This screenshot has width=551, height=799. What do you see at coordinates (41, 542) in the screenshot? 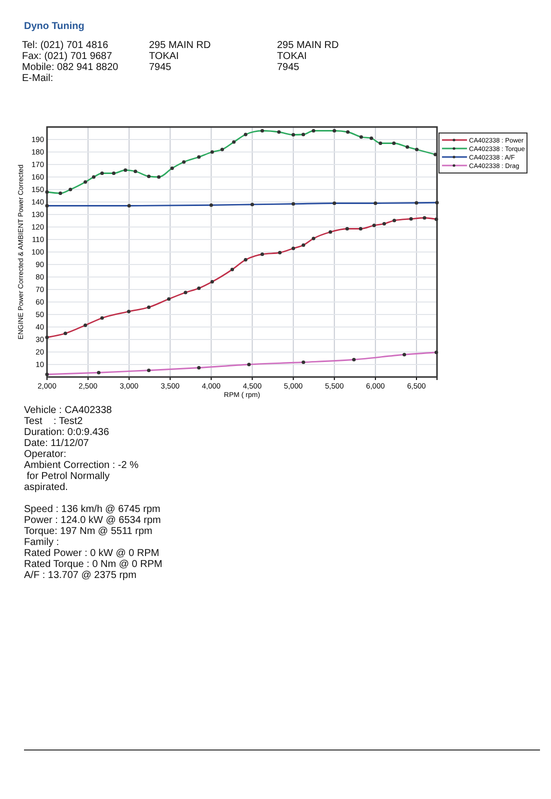
I see `text: Family :` at bounding box center [41, 542].